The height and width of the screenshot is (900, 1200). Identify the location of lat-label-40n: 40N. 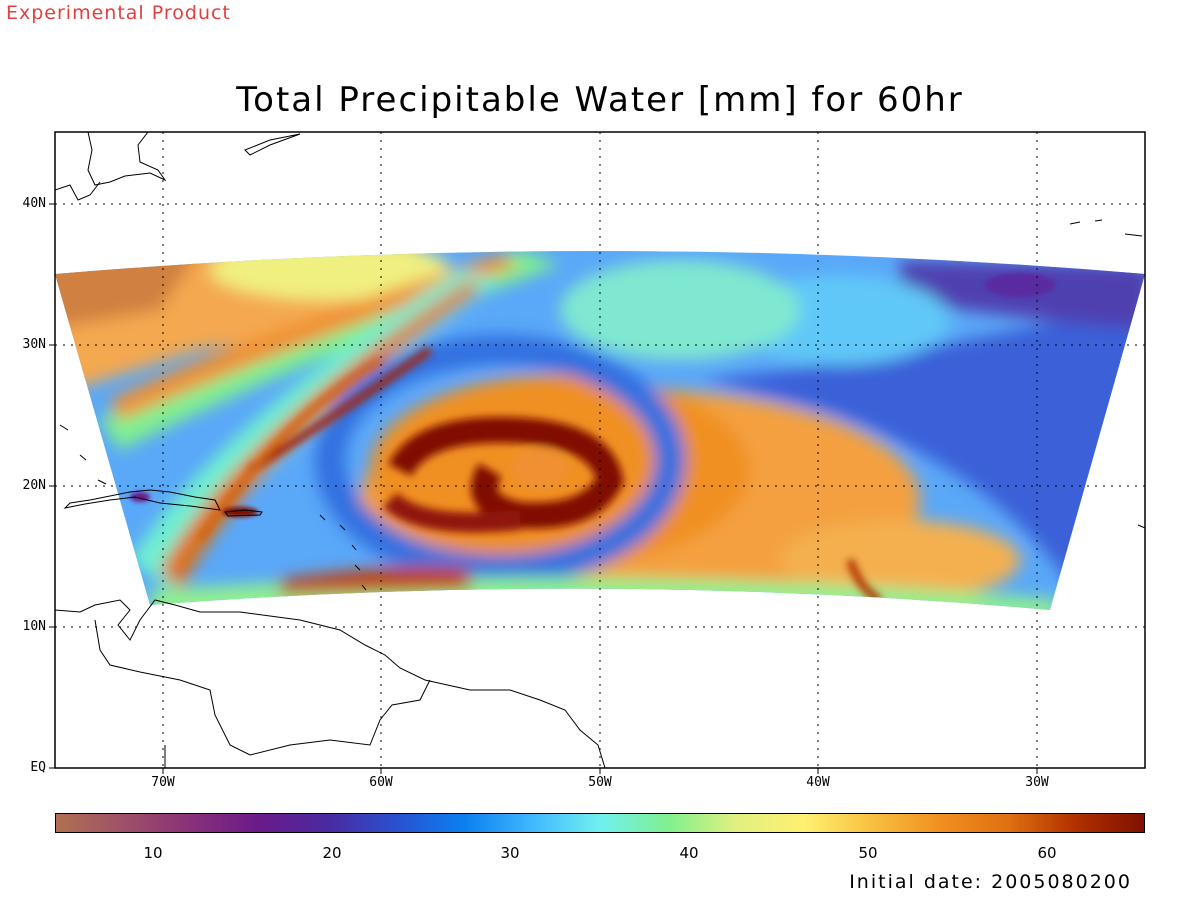
(34, 203).